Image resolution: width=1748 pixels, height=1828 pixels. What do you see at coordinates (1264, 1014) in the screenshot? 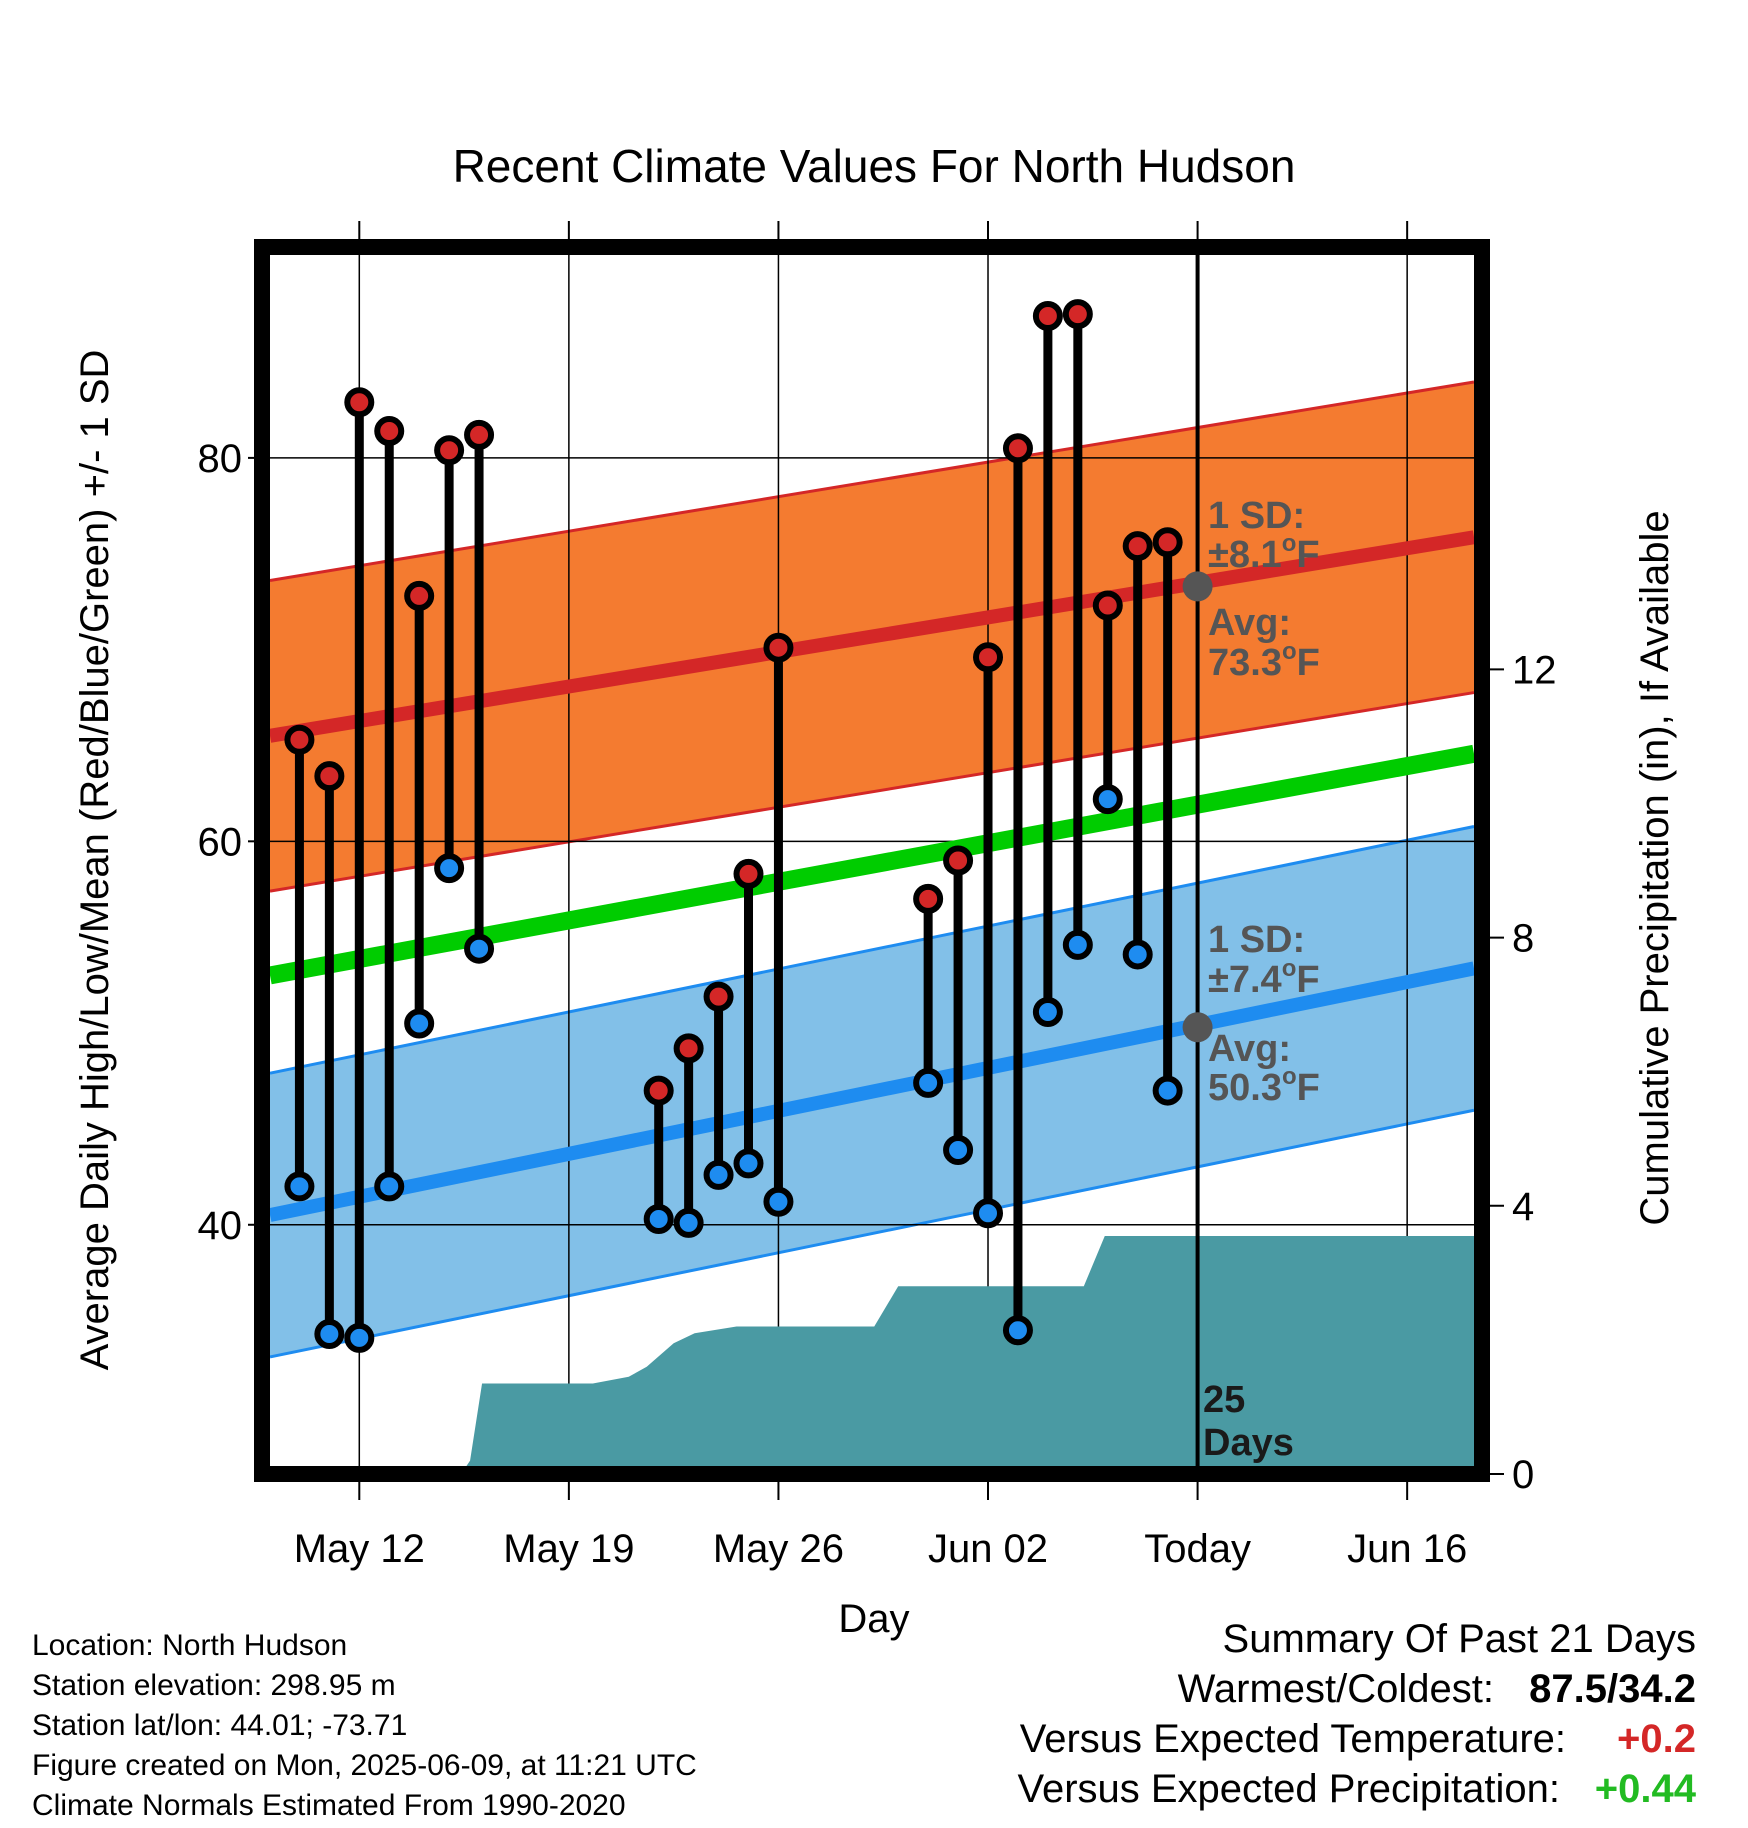
I see `low-sd-annotation: 1 SD: ±7.4oF Avg: 50.3oF` at bounding box center [1264, 1014].